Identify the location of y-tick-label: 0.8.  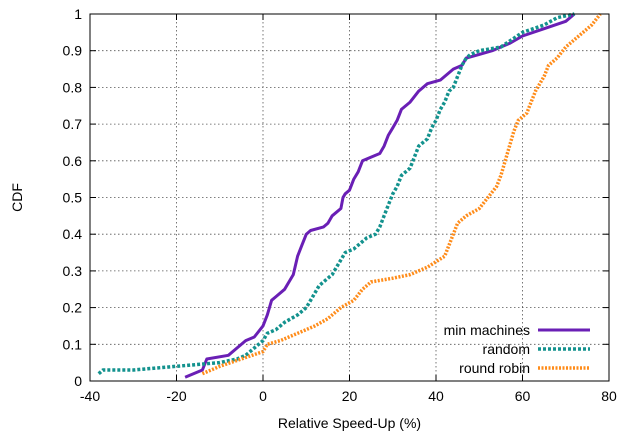
(73, 87).